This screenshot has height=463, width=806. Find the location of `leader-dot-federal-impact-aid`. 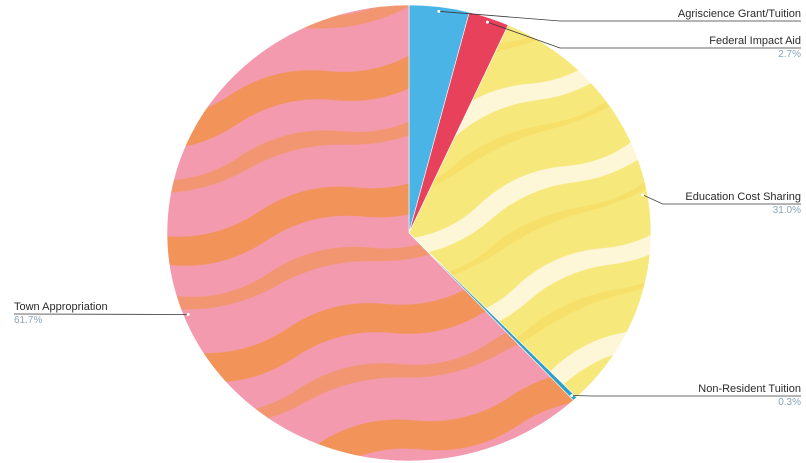

leader-dot-federal-impact-aid is located at coordinates (487, 22).